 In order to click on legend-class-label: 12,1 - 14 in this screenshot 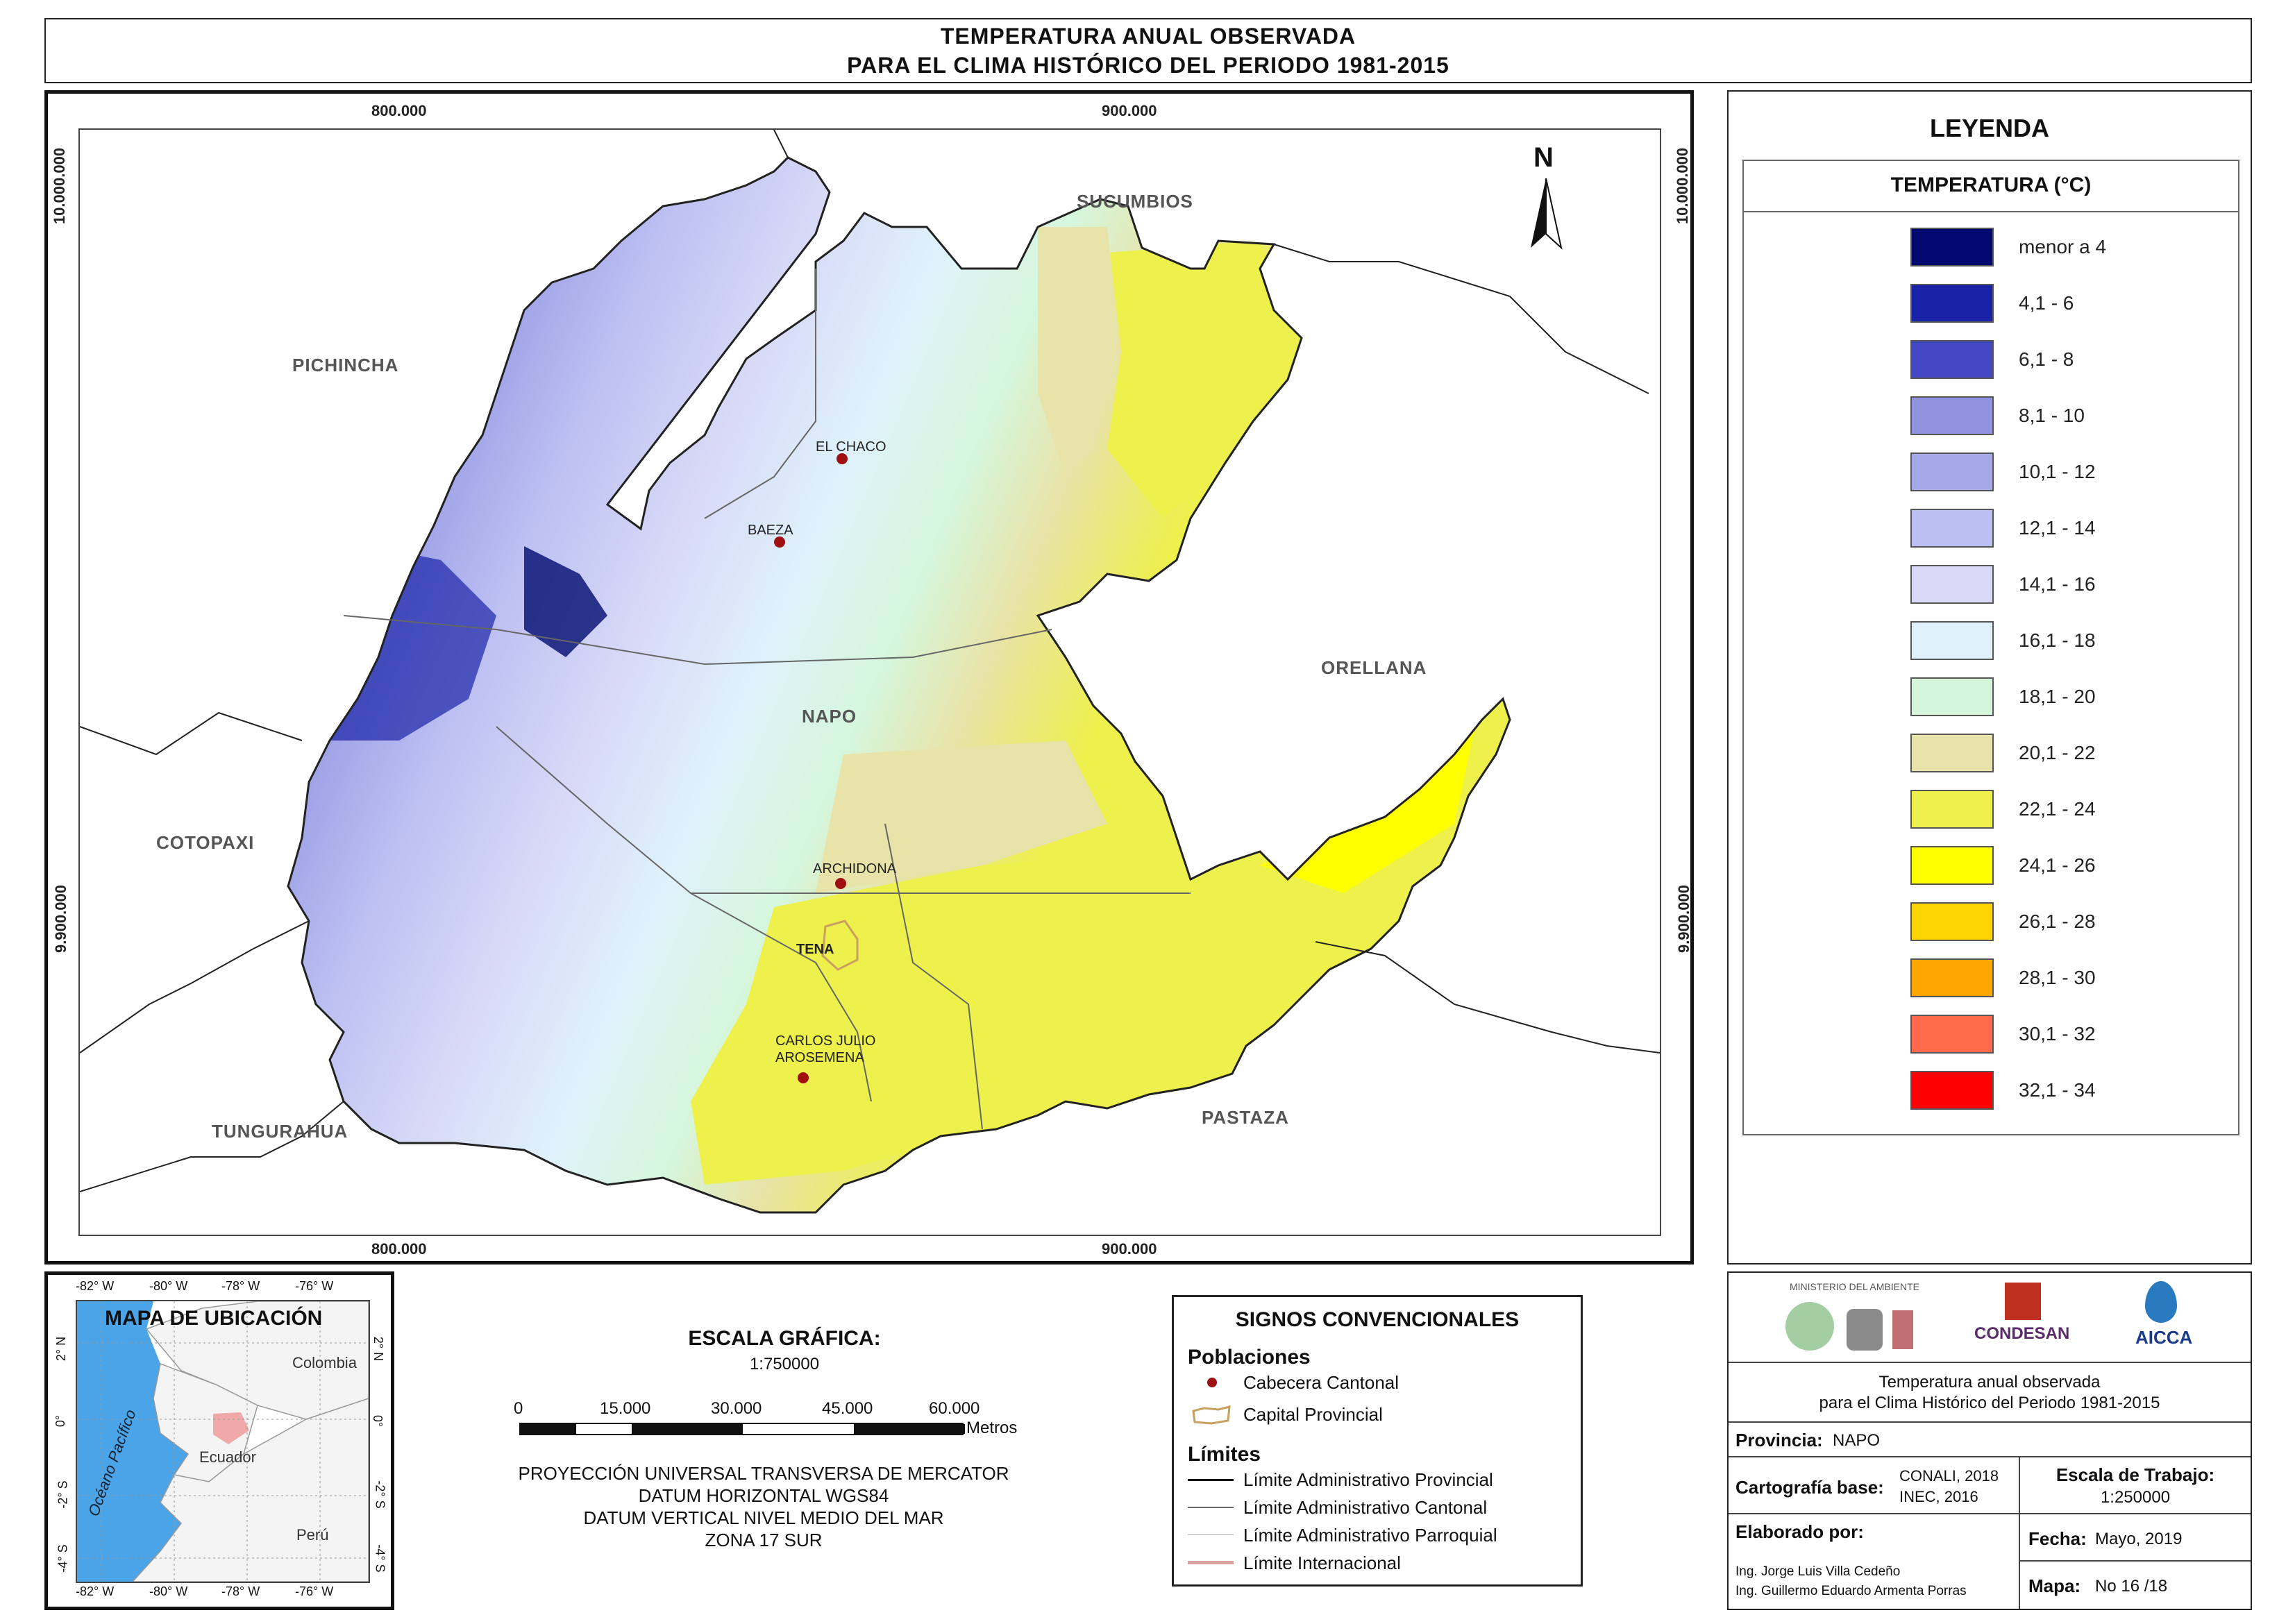, I will do `click(2057, 528)`.